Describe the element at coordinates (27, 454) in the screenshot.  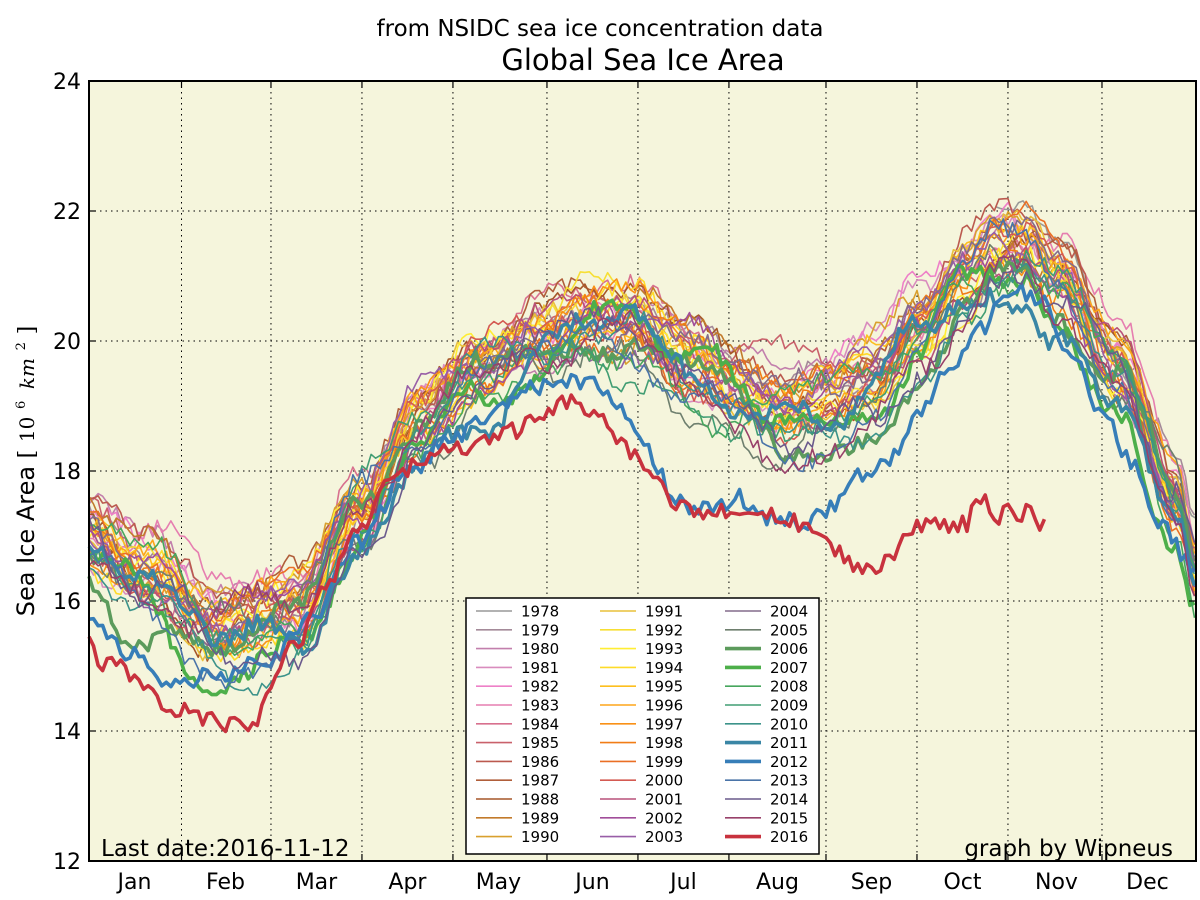
I see `y-axis-label-unit-open: [` at that location.